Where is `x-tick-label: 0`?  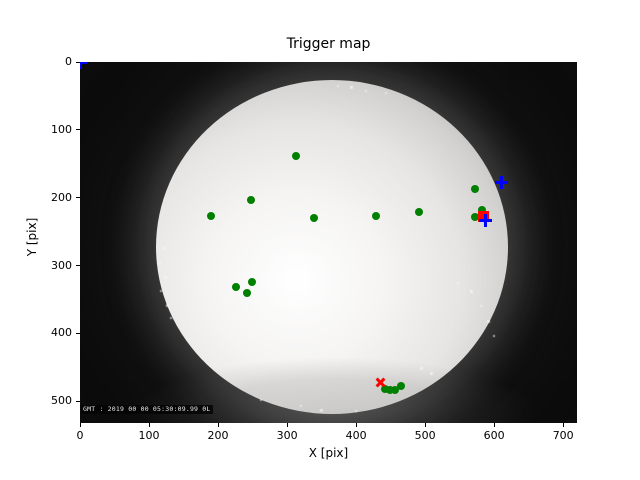
x-tick-label: 0 is located at coordinates (80, 435).